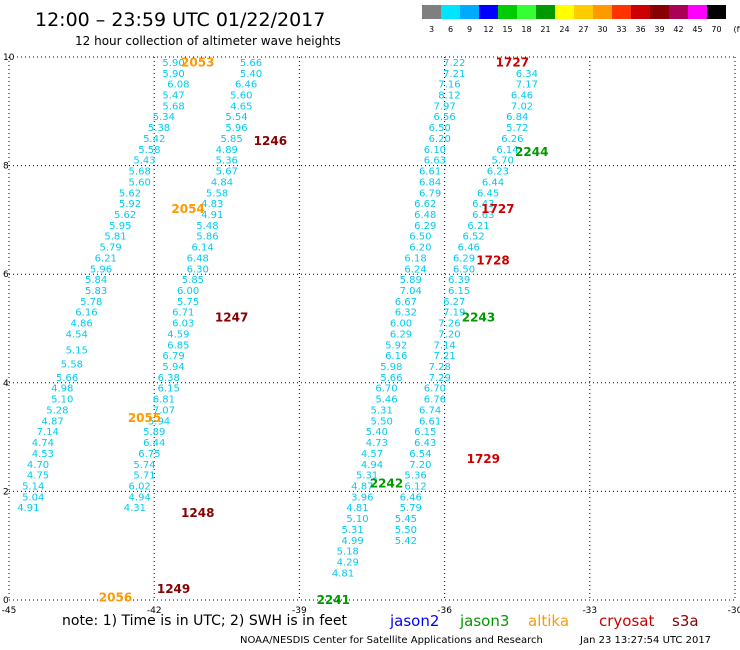 The image size is (740, 650). What do you see at coordinates (33, 497) in the screenshot?
I see `wave-height-value: 5.04` at bounding box center [33, 497].